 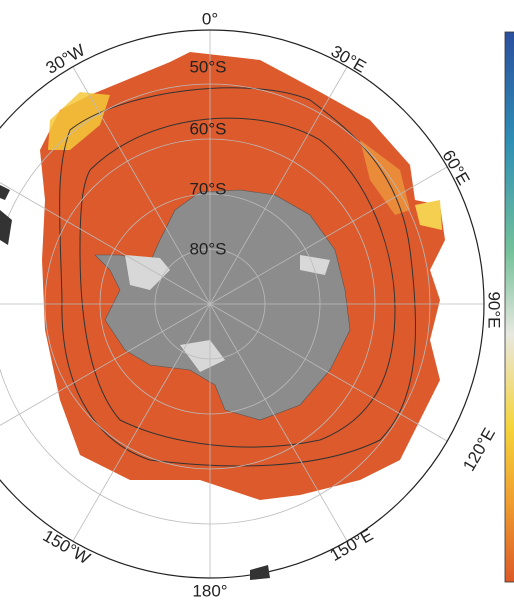 I want to click on lat-label: 70°S, so click(x=207, y=188).